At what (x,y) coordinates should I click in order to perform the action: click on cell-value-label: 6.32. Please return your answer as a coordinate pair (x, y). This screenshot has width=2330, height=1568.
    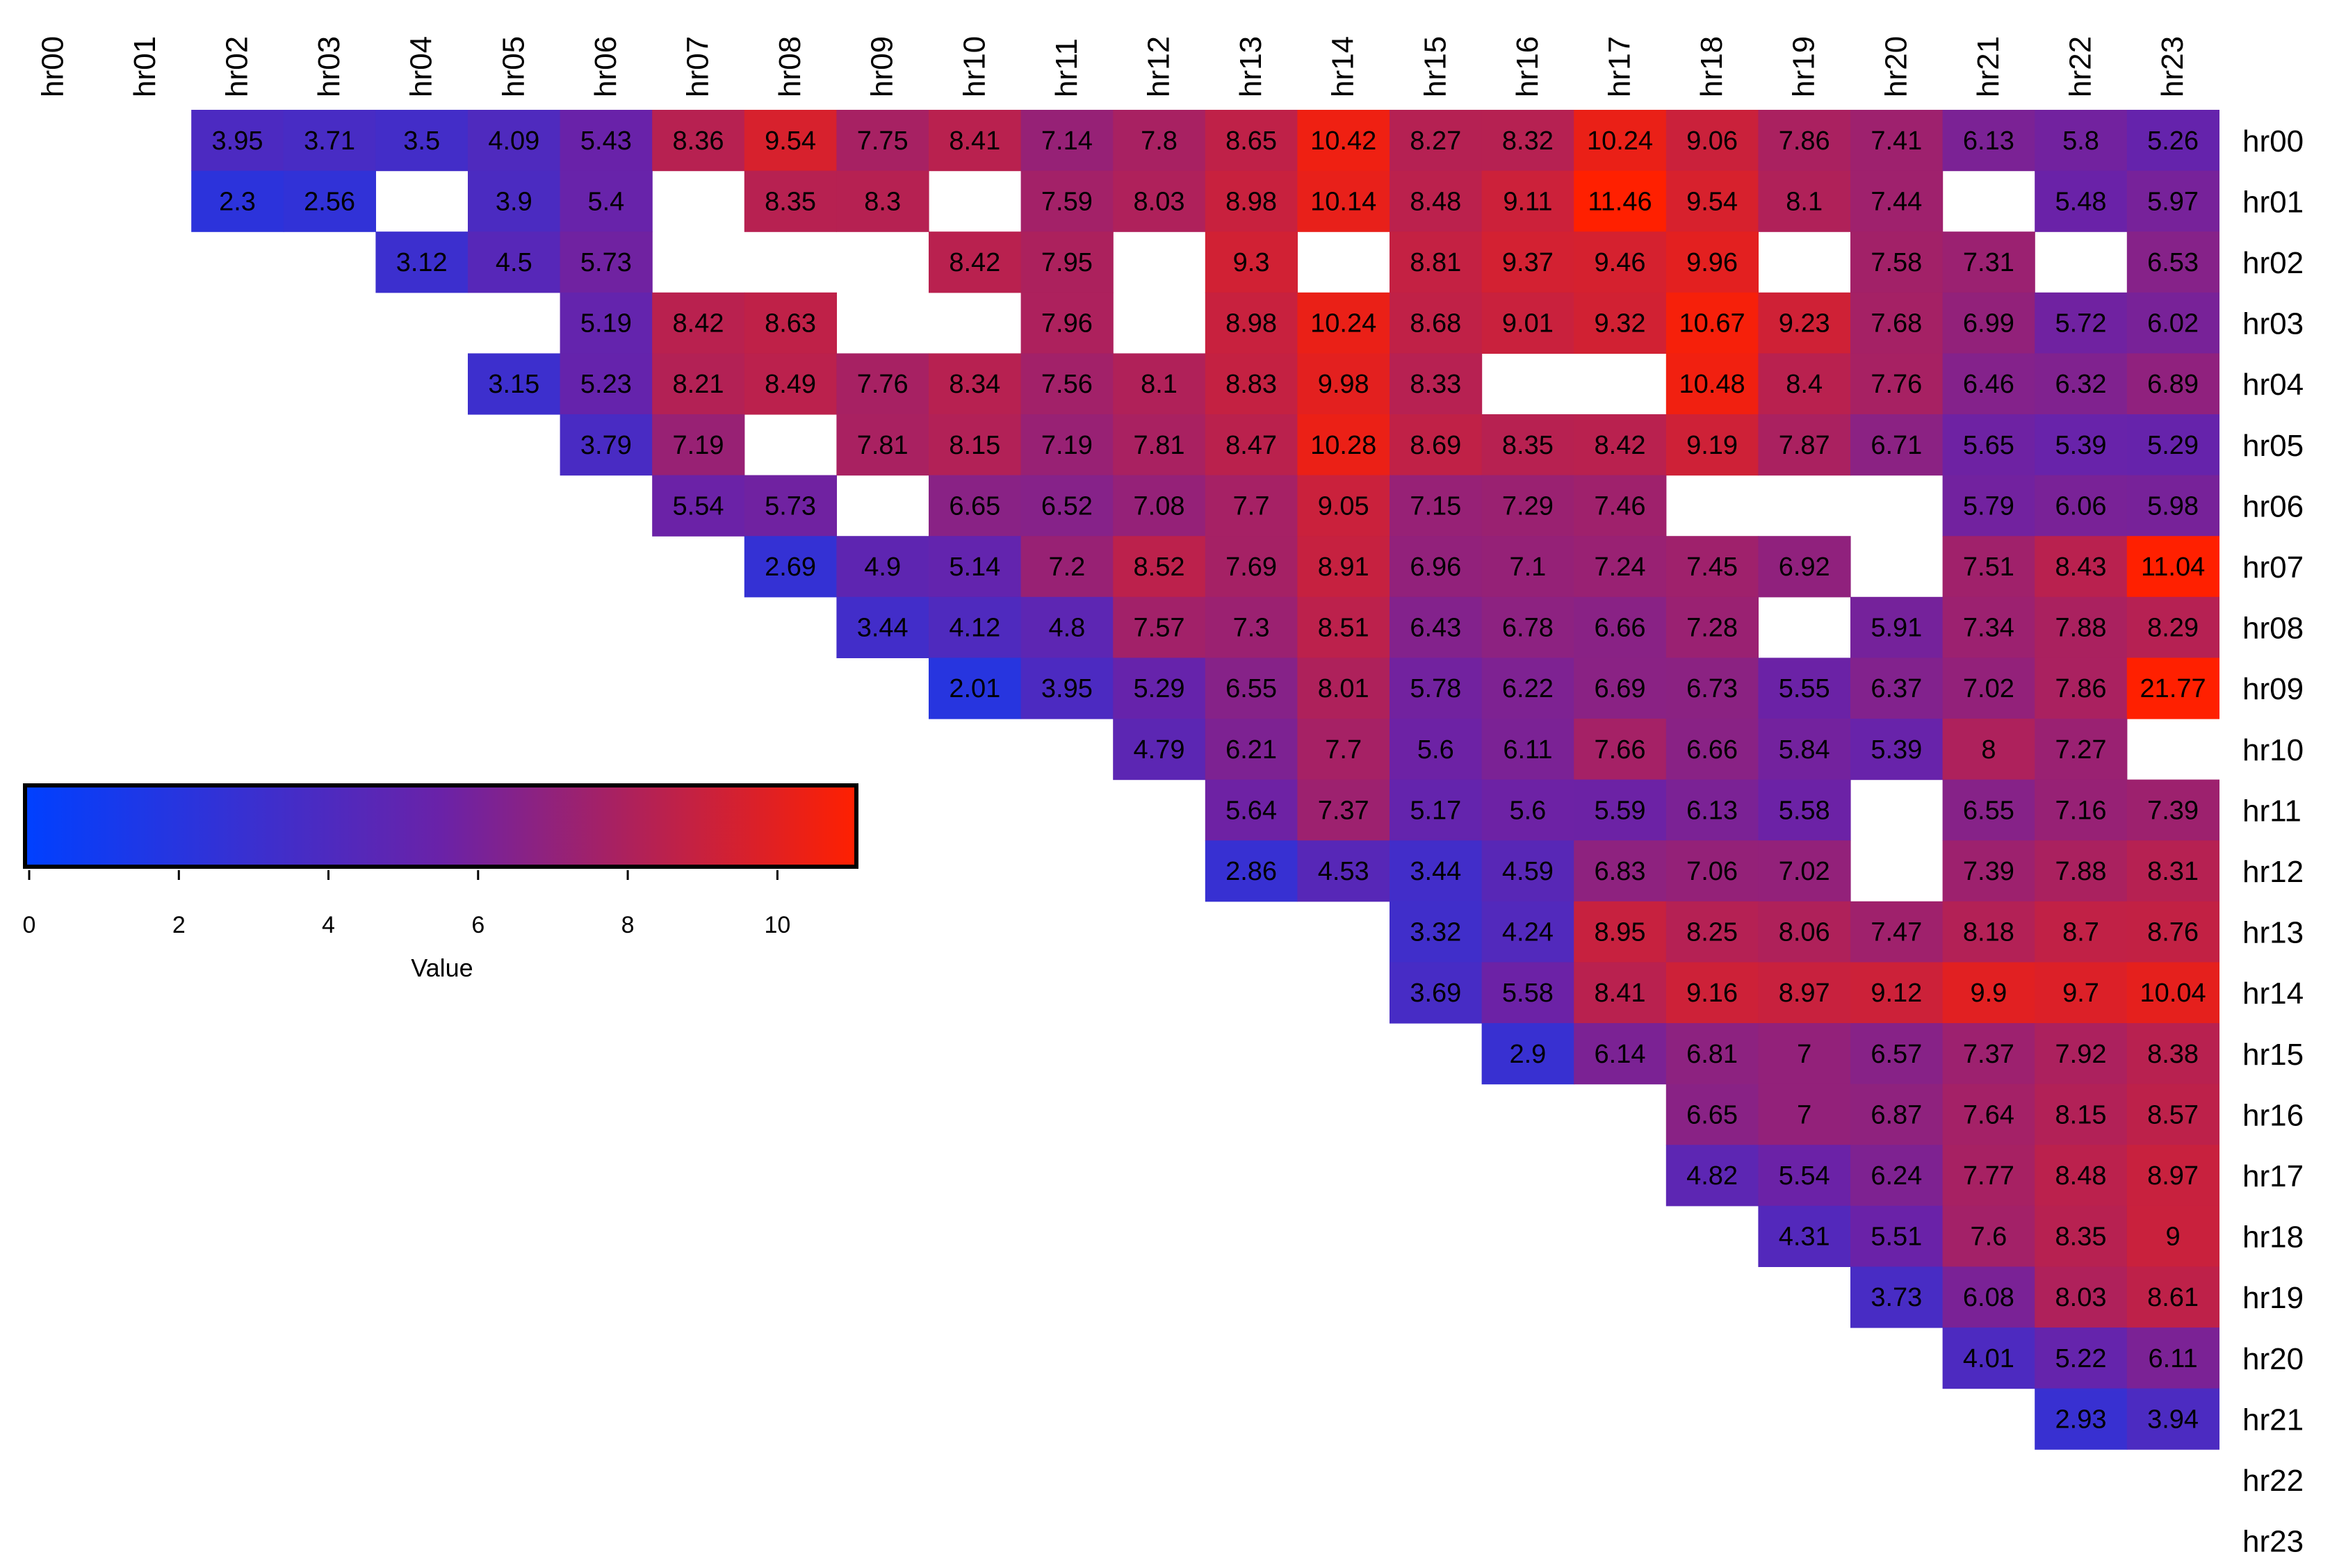
    Looking at the image, I should click on (2081, 384).